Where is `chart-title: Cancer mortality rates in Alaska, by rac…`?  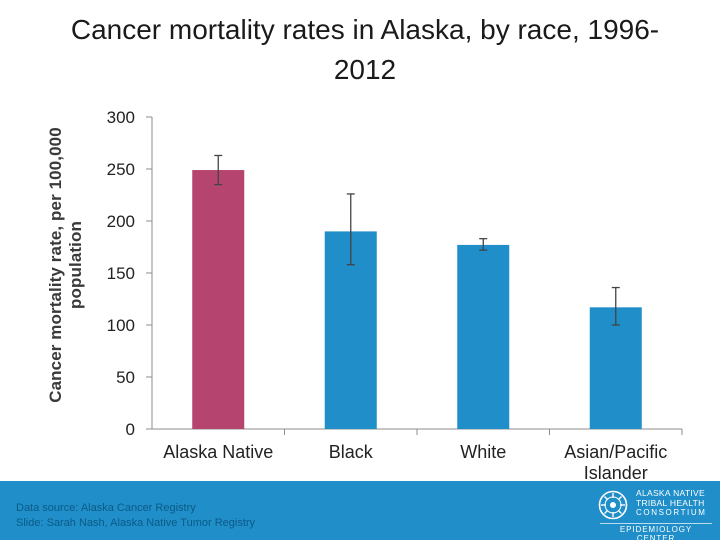
chart-title: Cancer mortality rates in Alaska, by rac… is located at coordinates (365, 49).